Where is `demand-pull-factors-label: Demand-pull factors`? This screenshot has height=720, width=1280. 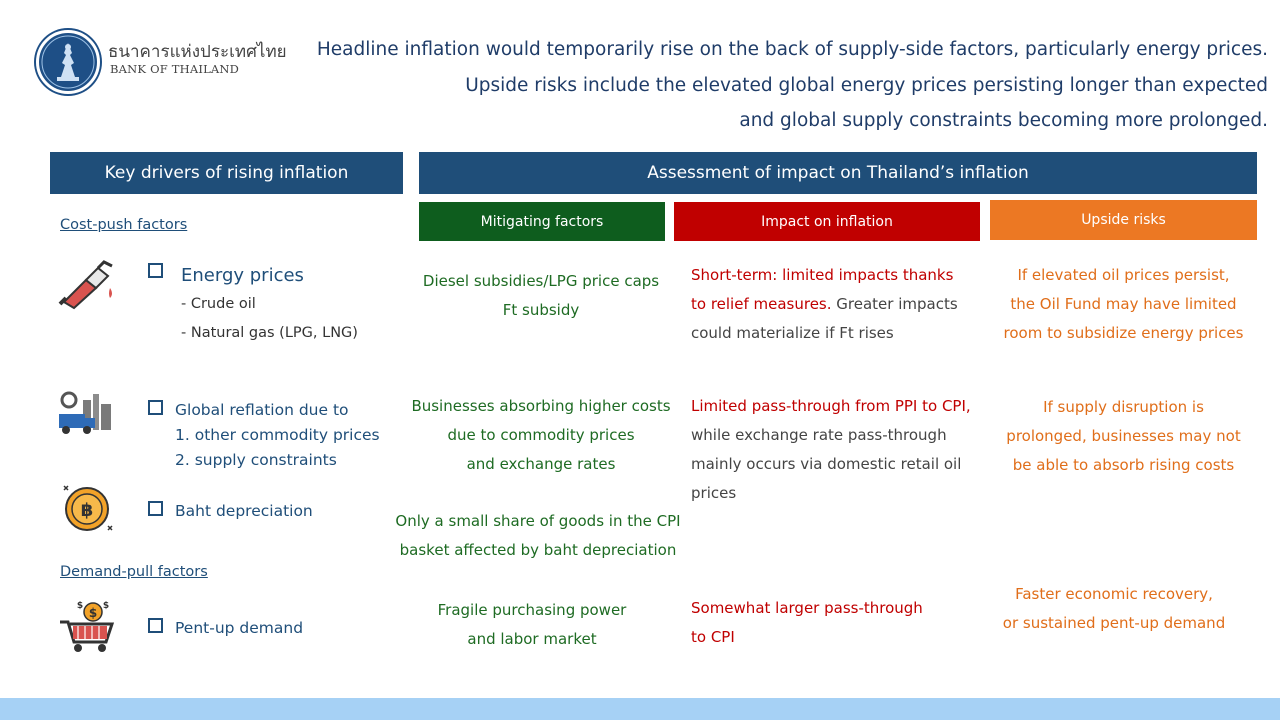 demand-pull-factors-label: Demand-pull factors is located at coordinates (134, 572).